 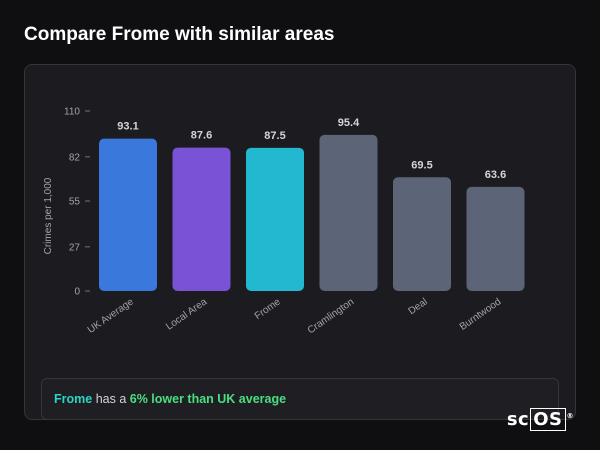 I want to click on x-tick-label: Burntwood, so click(x=480, y=314).